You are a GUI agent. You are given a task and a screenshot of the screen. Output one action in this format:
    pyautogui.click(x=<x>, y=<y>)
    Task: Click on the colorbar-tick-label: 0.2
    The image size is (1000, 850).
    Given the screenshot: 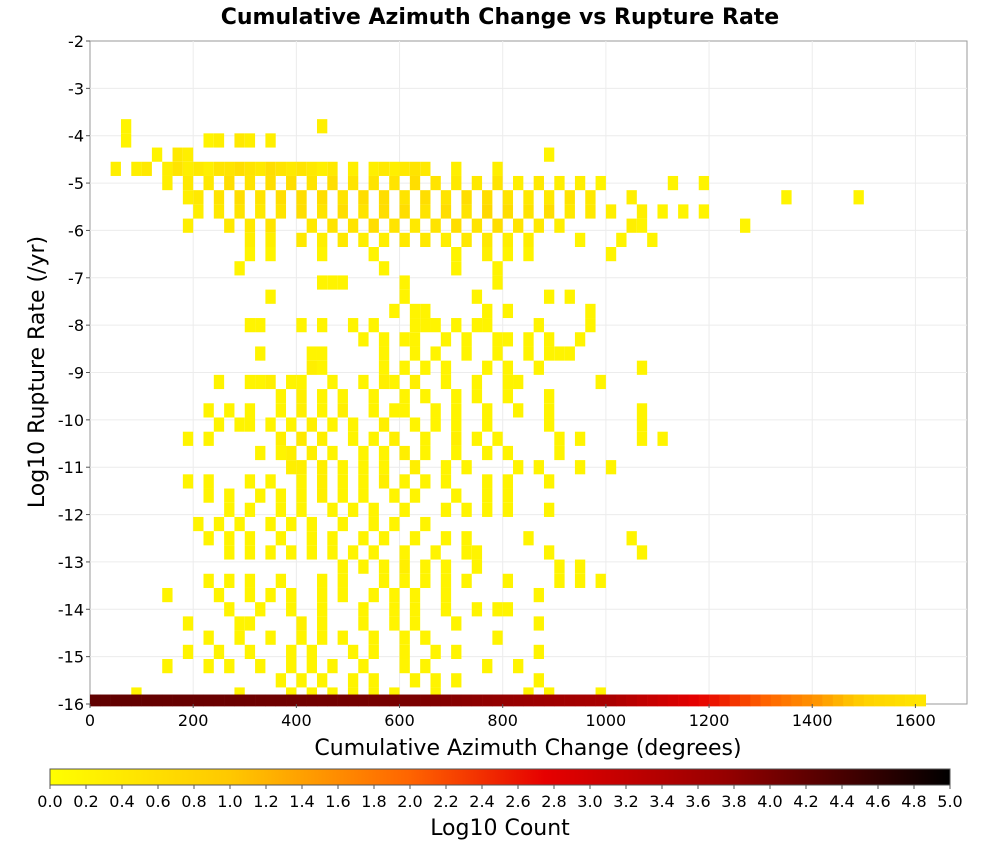 What is the action you would take?
    pyautogui.click(x=85, y=801)
    